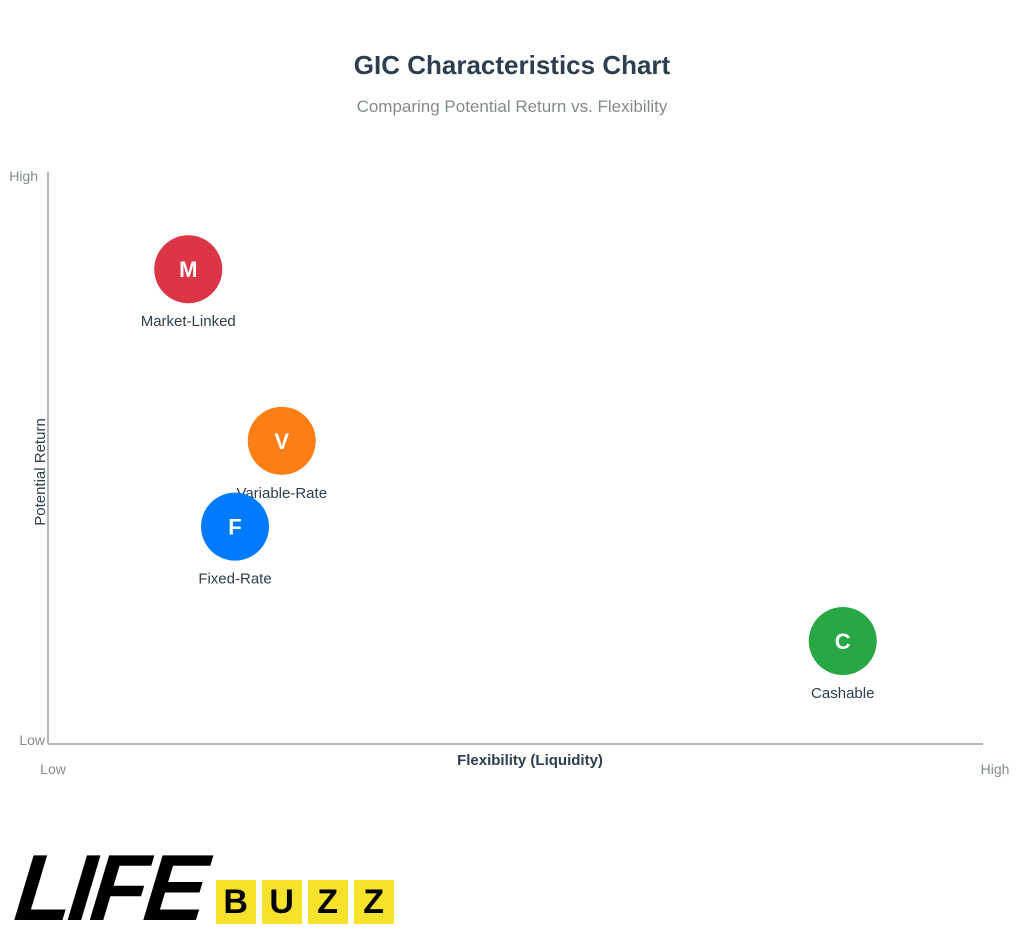 This screenshot has height=940, width=1024. Describe the element at coordinates (281, 493) in the screenshot. I see `point-label: Variable-Rate` at that location.